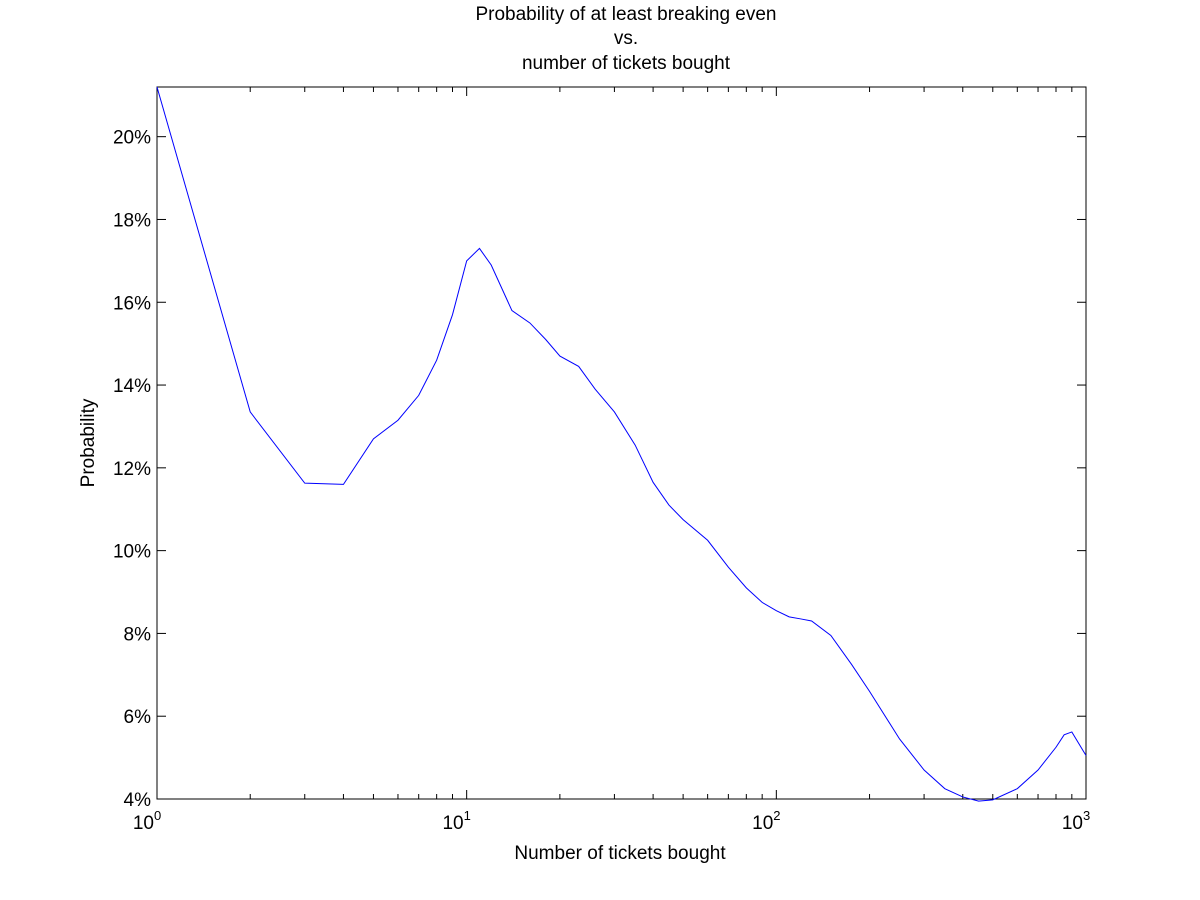 The width and height of the screenshot is (1200, 900). What do you see at coordinates (625, 14) in the screenshot?
I see `chart-title-line-1: Probability of at least breaking even` at bounding box center [625, 14].